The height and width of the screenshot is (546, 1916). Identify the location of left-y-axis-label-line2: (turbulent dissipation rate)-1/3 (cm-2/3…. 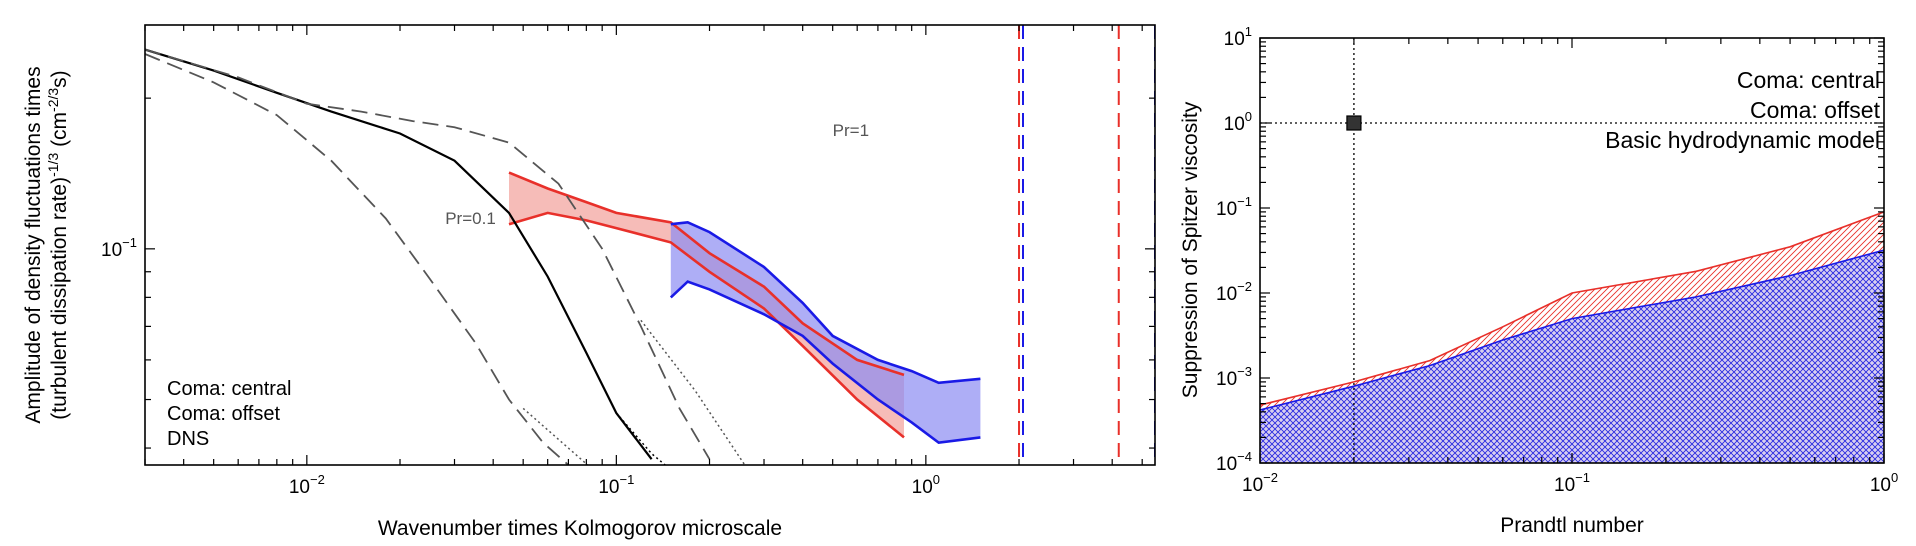
(58, 244).